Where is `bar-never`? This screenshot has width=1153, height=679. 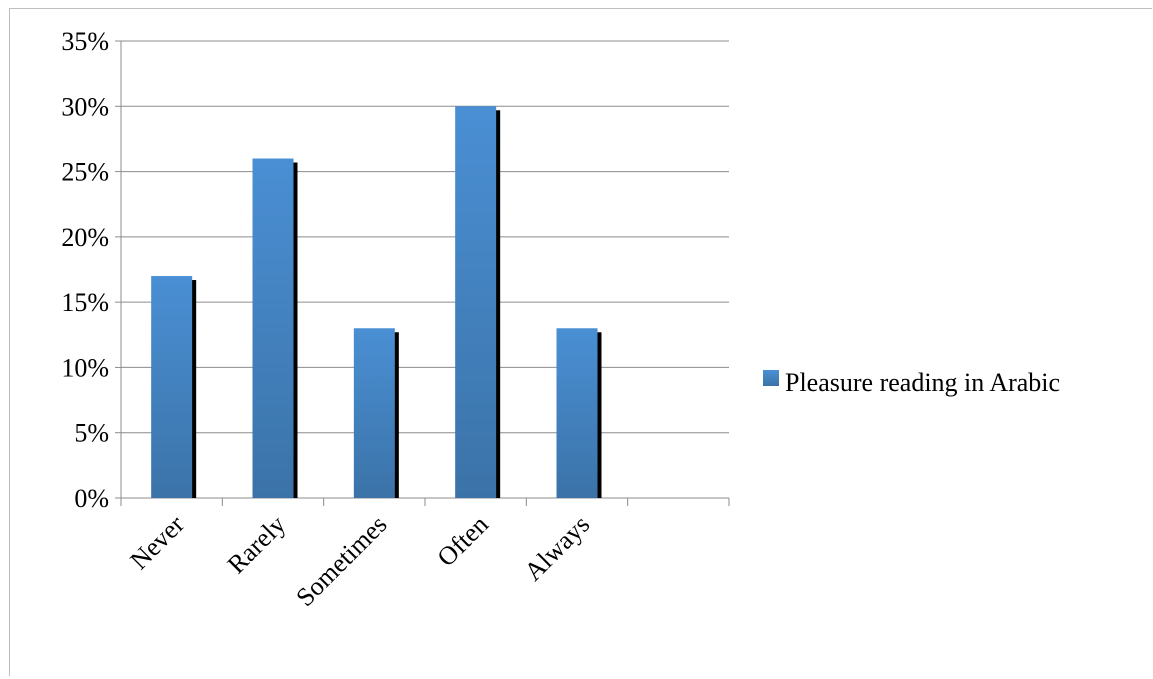
bar-never is located at coordinates (172, 387).